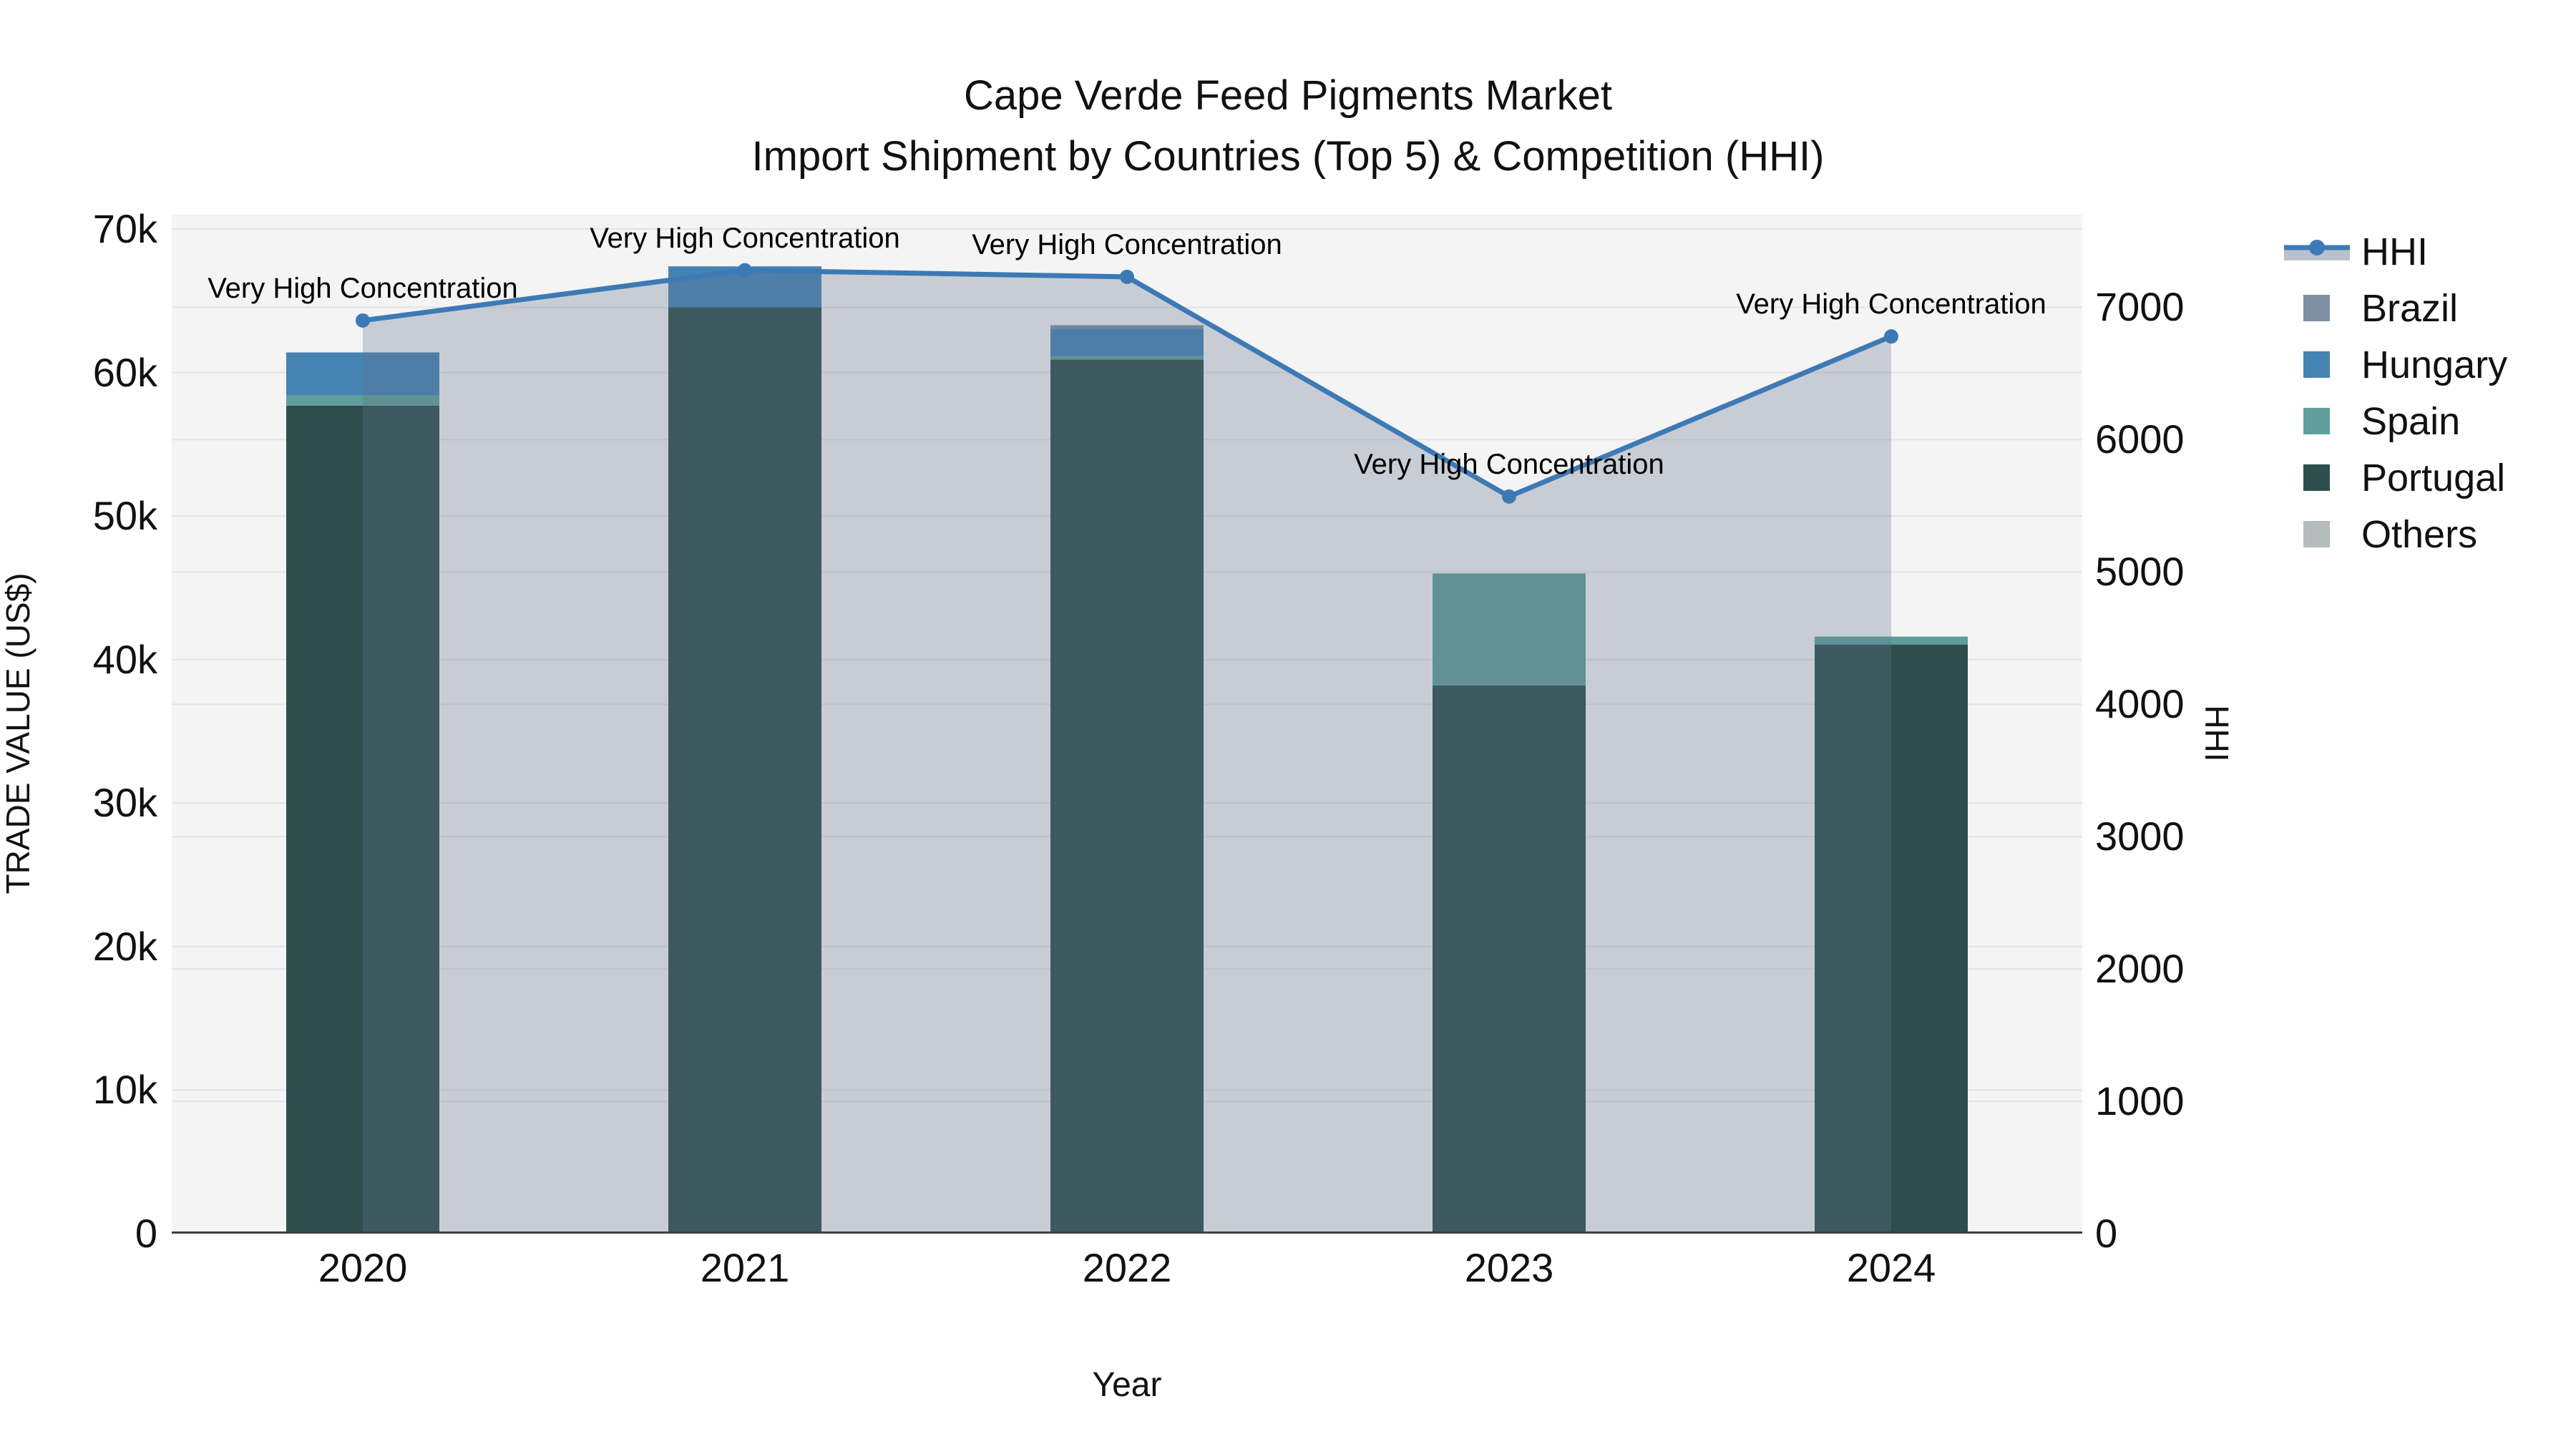 The height and width of the screenshot is (1449, 2576). Describe the element at coordinates (2316, 478) in the screenshot. I see `legend-swatch-portugal-icon` at that location.